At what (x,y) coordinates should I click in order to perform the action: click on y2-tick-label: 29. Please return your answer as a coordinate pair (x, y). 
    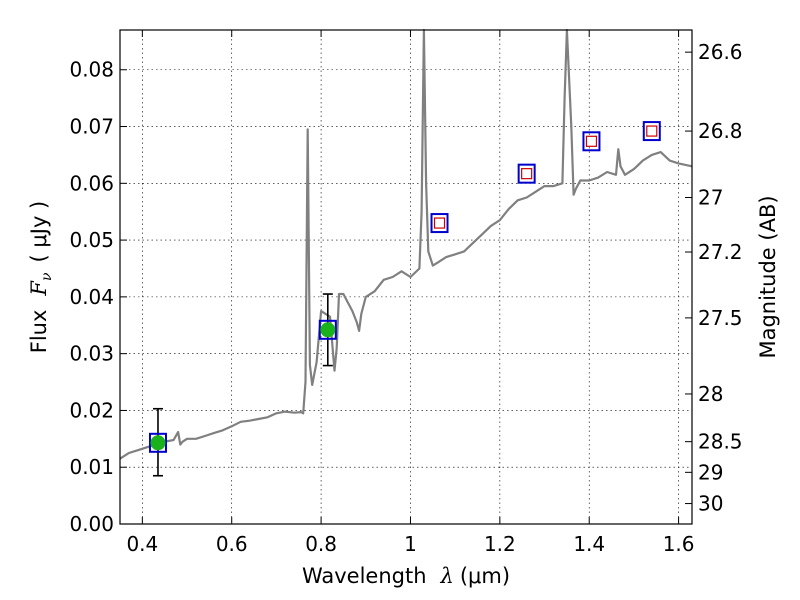
    Looking at the image, I should click on (710, 472).